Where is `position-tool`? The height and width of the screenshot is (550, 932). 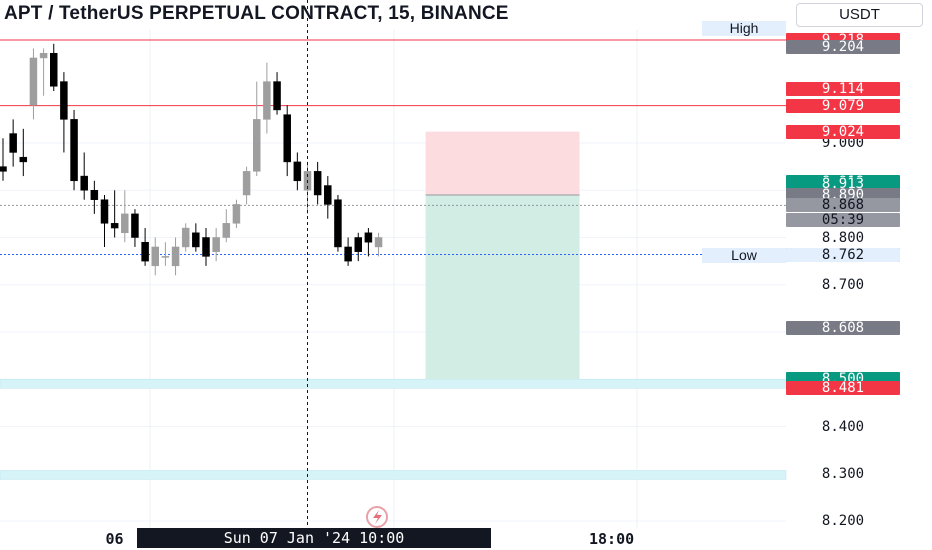
position-tool is located at coordinates (502, 255).